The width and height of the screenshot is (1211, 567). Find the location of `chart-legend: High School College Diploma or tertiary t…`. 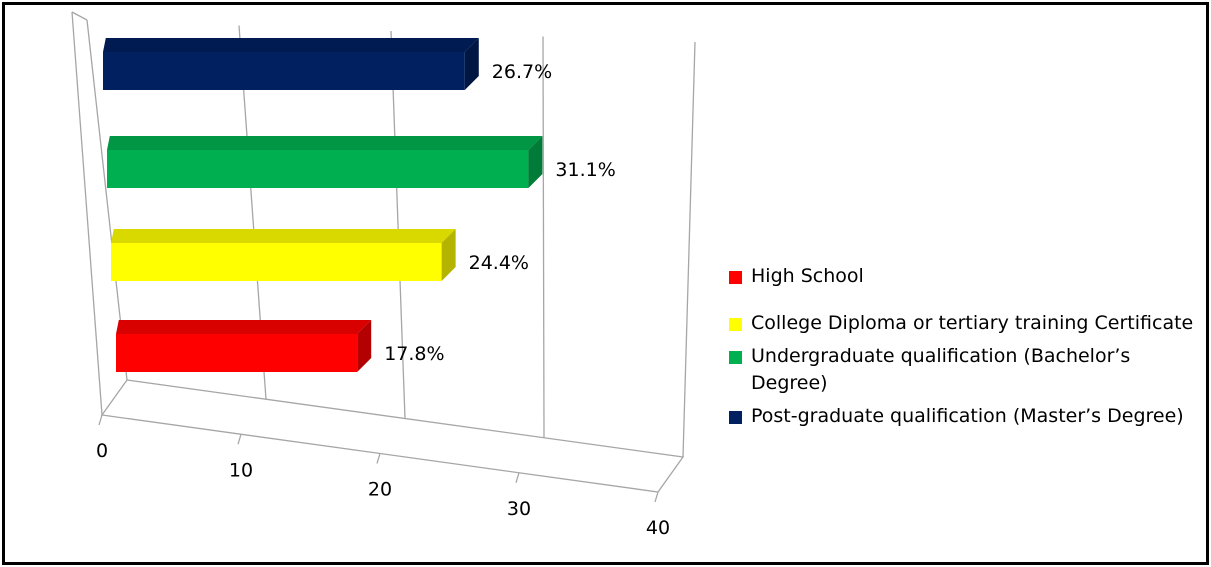

chart-legend: High School College Diploma or tertiary t… is located at coordinates (966, 349).